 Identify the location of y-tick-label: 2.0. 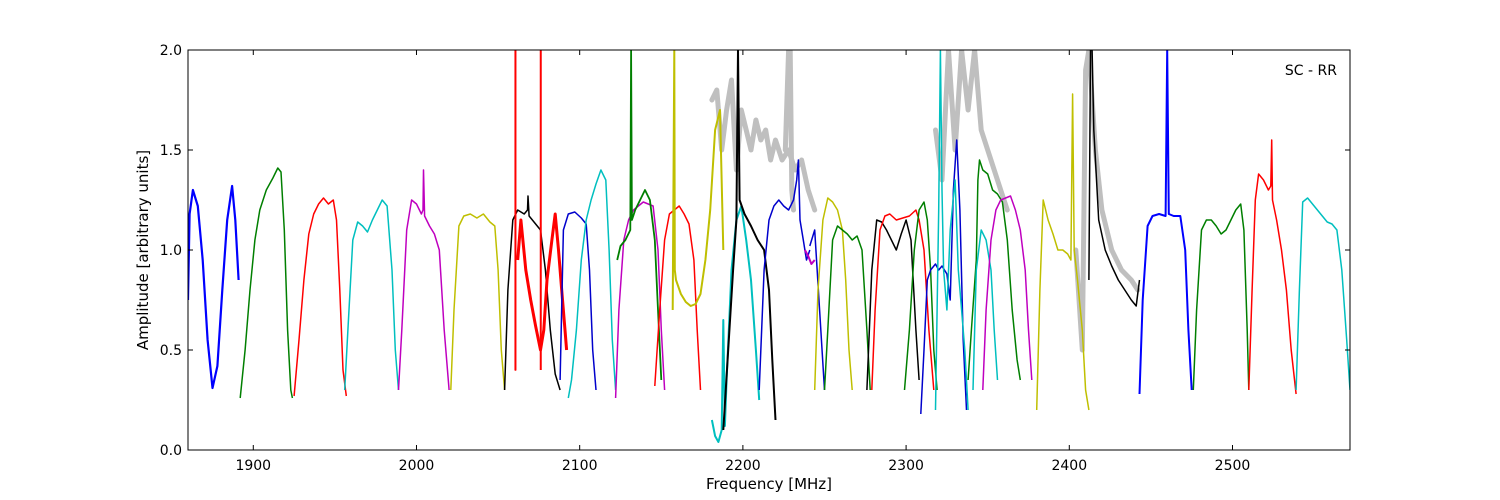
(171, 51).